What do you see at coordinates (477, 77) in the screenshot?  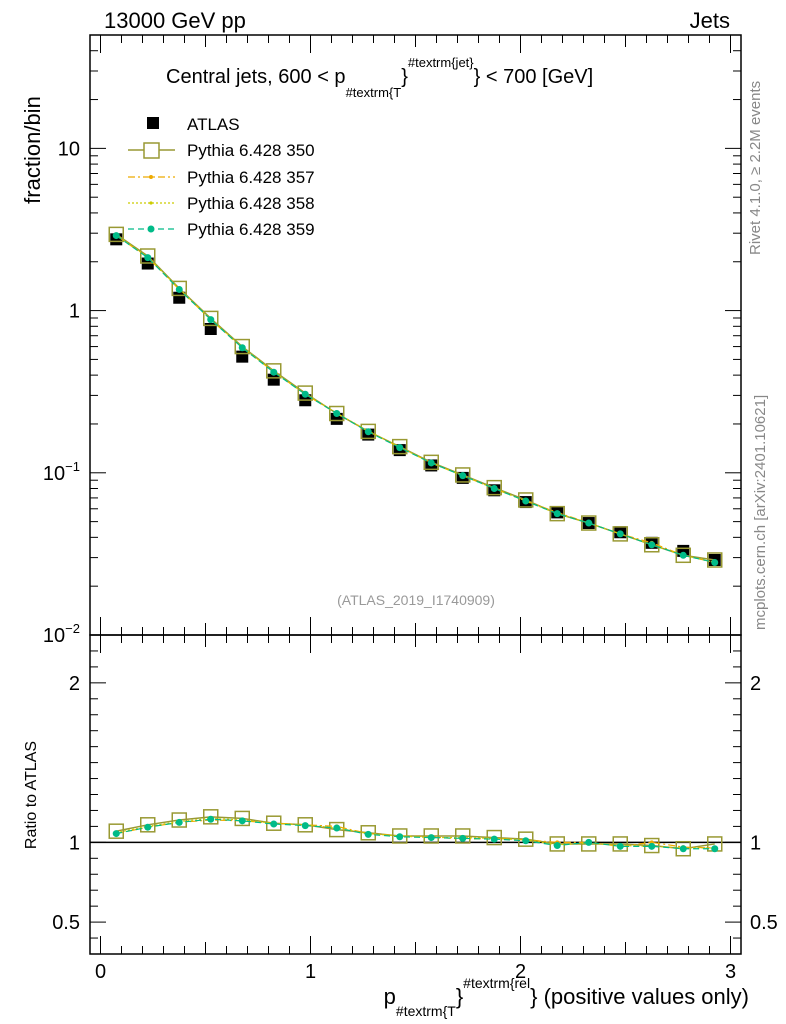 I see `main-title-brace-2: }` at bounding box center [477, 77].